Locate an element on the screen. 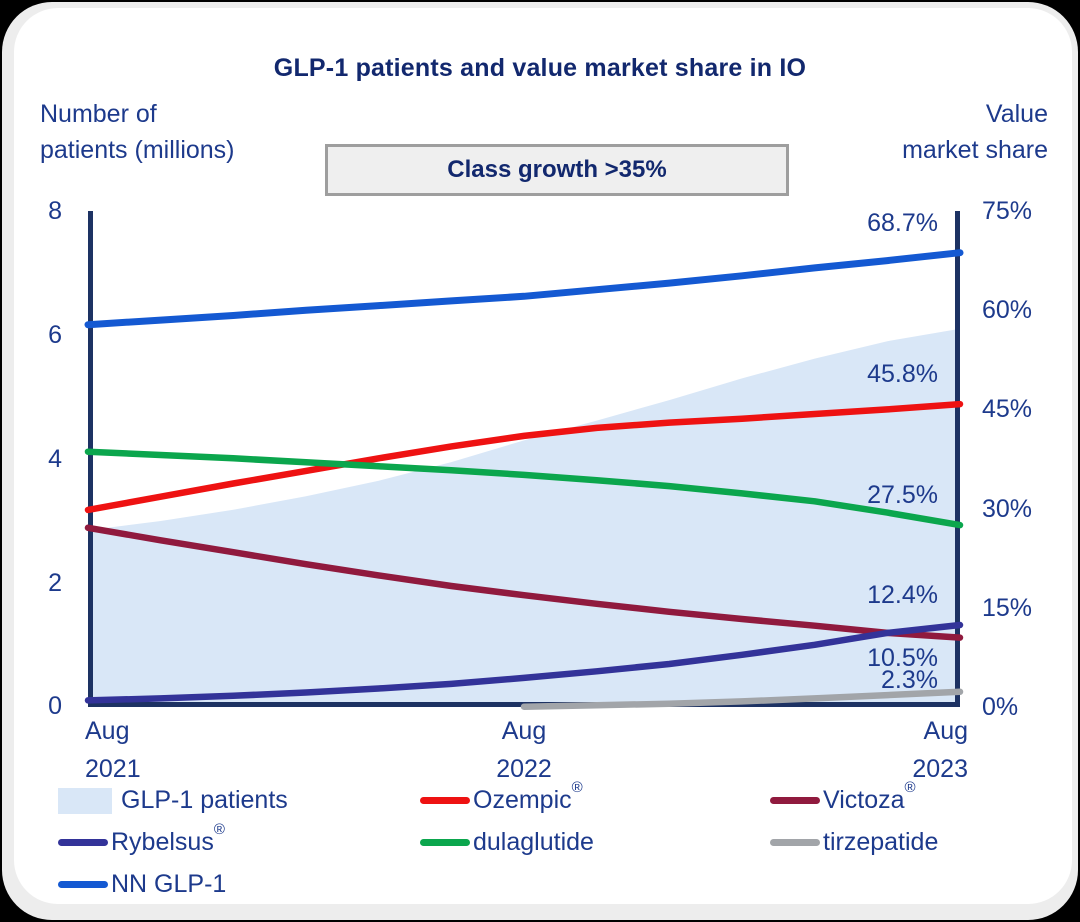 This screenshot has width=1080, height=922. legend-item-victoza: Victoza® is located at coordinates (905, 797).